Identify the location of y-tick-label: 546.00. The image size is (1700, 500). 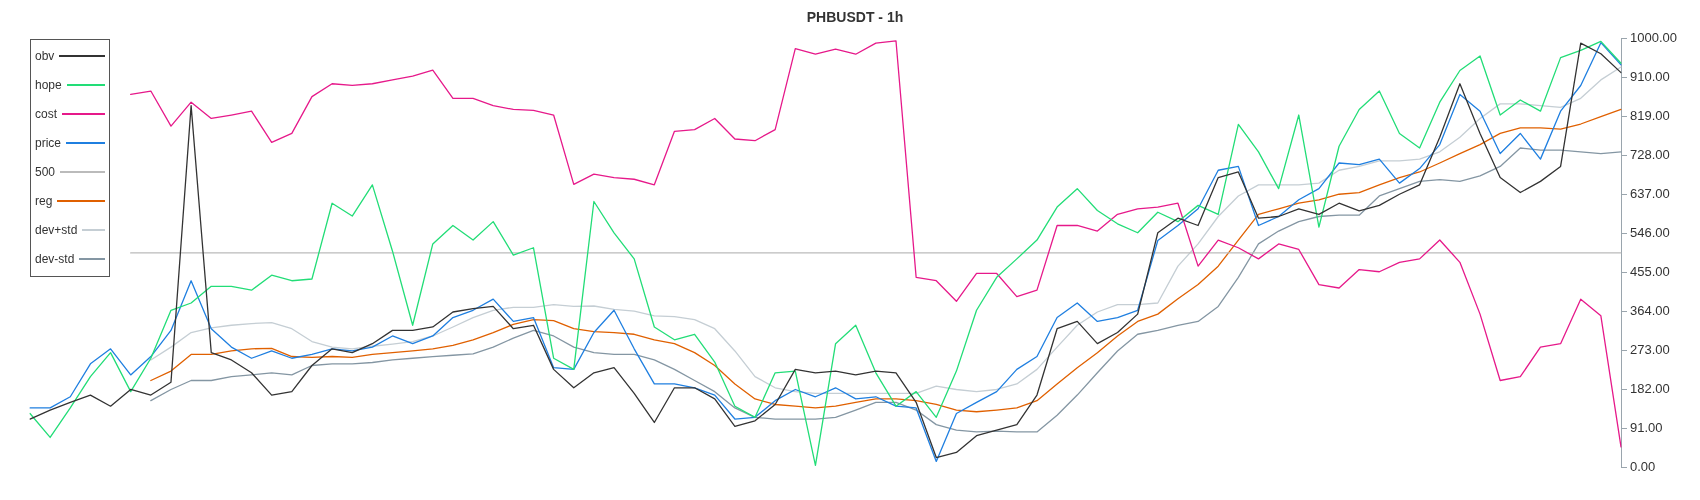
(1650, 232).